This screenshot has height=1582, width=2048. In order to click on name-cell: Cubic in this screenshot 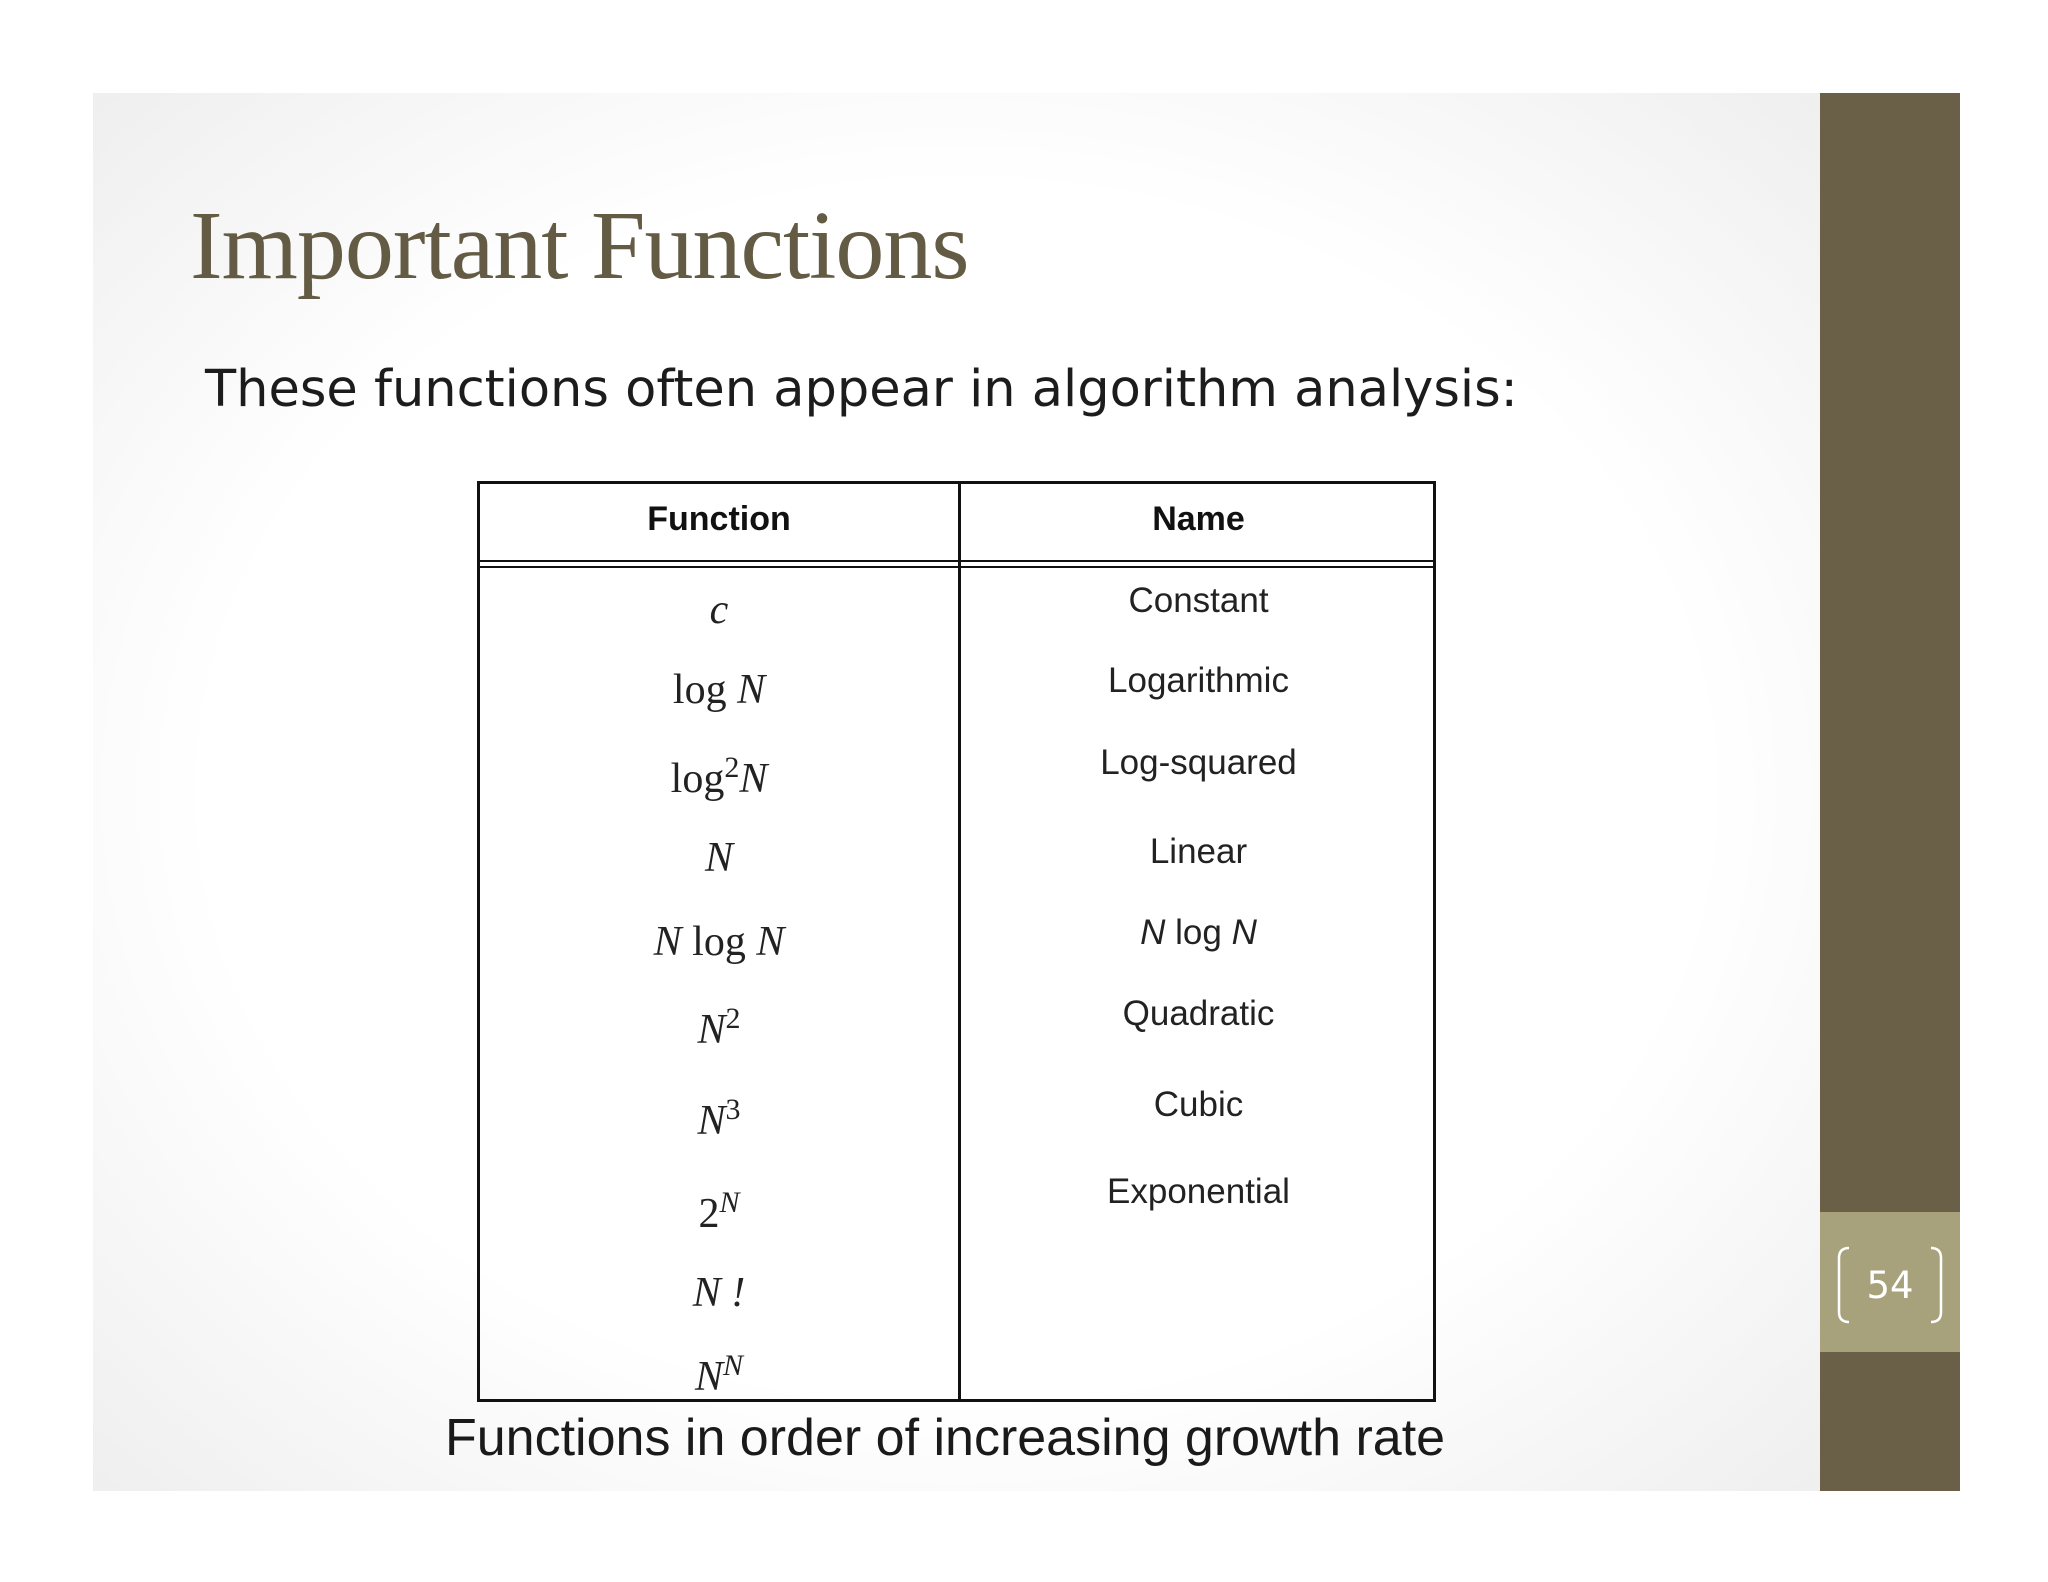, I will do `click(1198, 1104)`.